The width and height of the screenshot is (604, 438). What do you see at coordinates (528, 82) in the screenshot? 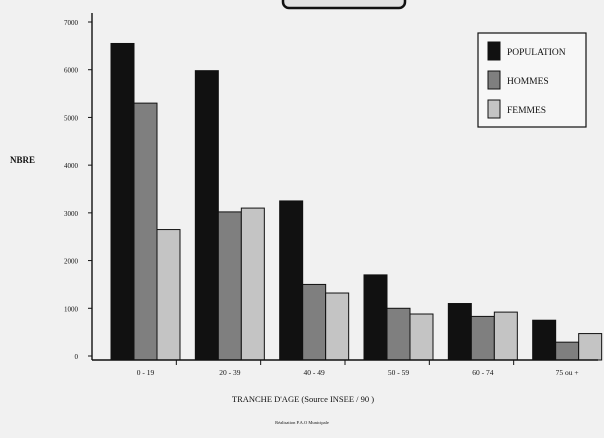
I see `legend-label-hommes: HOMMES` at bounding box center [528, 82].